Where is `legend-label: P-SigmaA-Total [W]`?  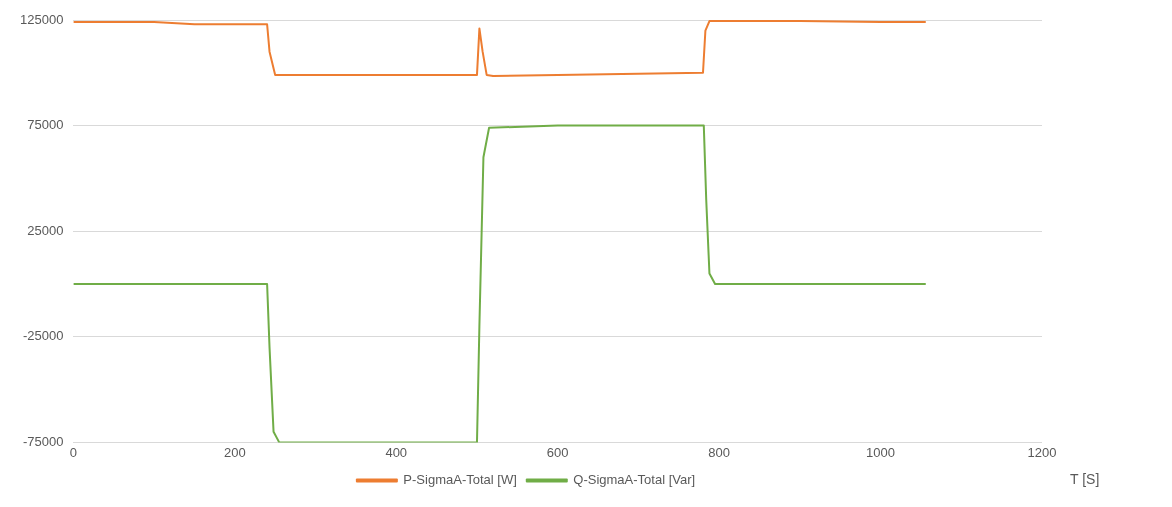
legend-label: P-SigmaA-Total [W] is located at coordinates (460, 480).